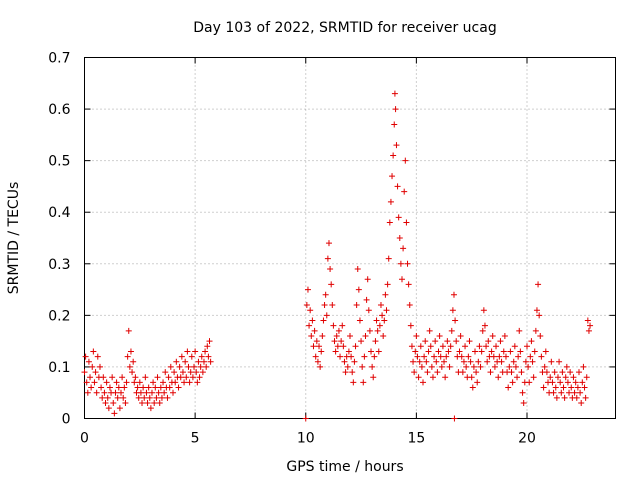  I want to click on x-tick-label: 15, so click(416, 439).